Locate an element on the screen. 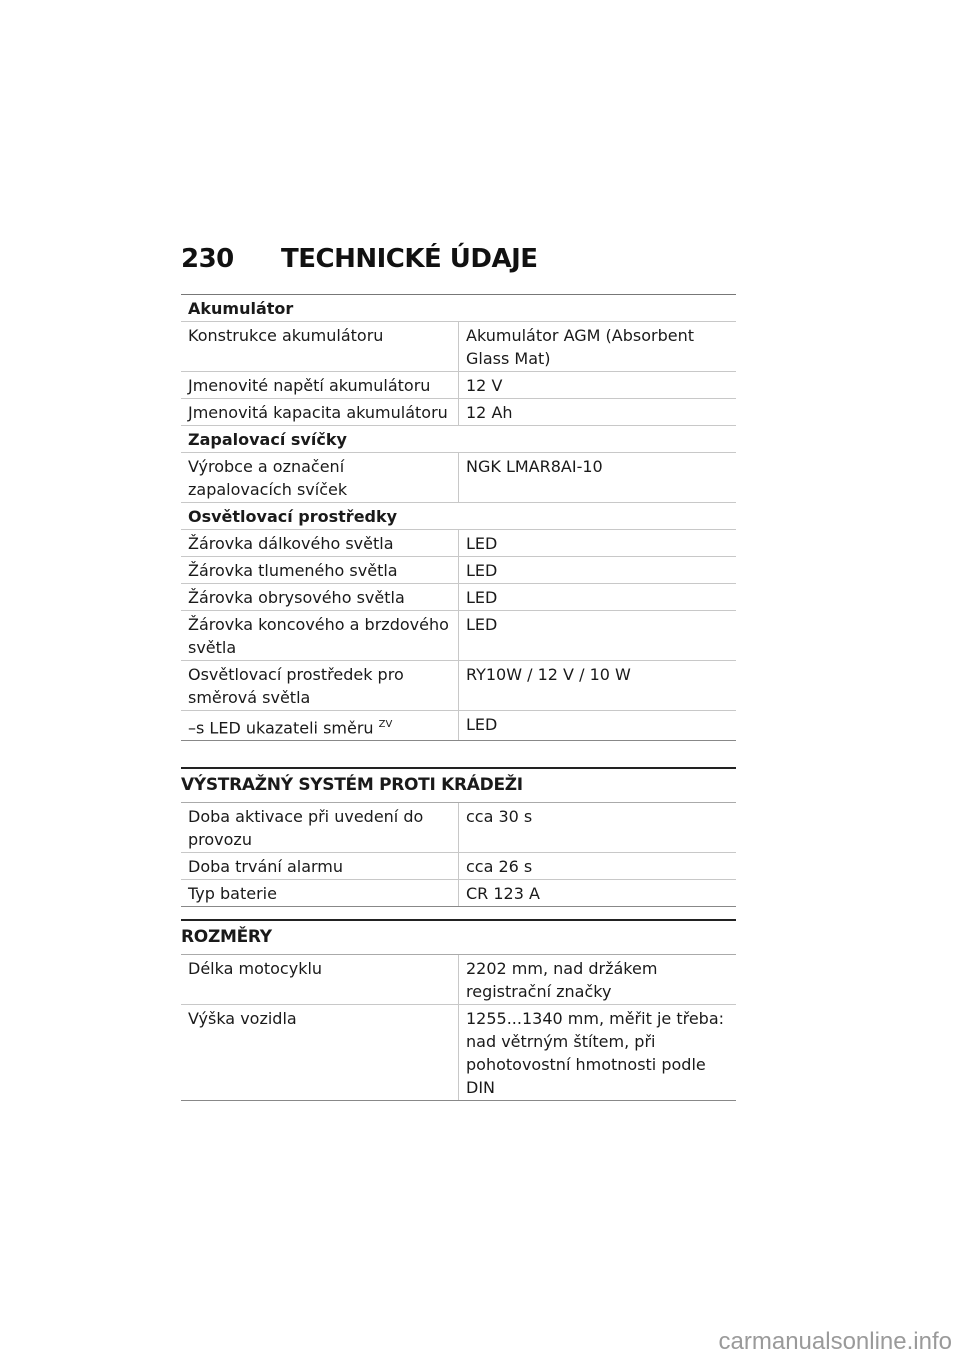 This screenshot has width=960, height=1362. group-heading-row: Osvětlovací prostředky is located at coordinates (458, 516).